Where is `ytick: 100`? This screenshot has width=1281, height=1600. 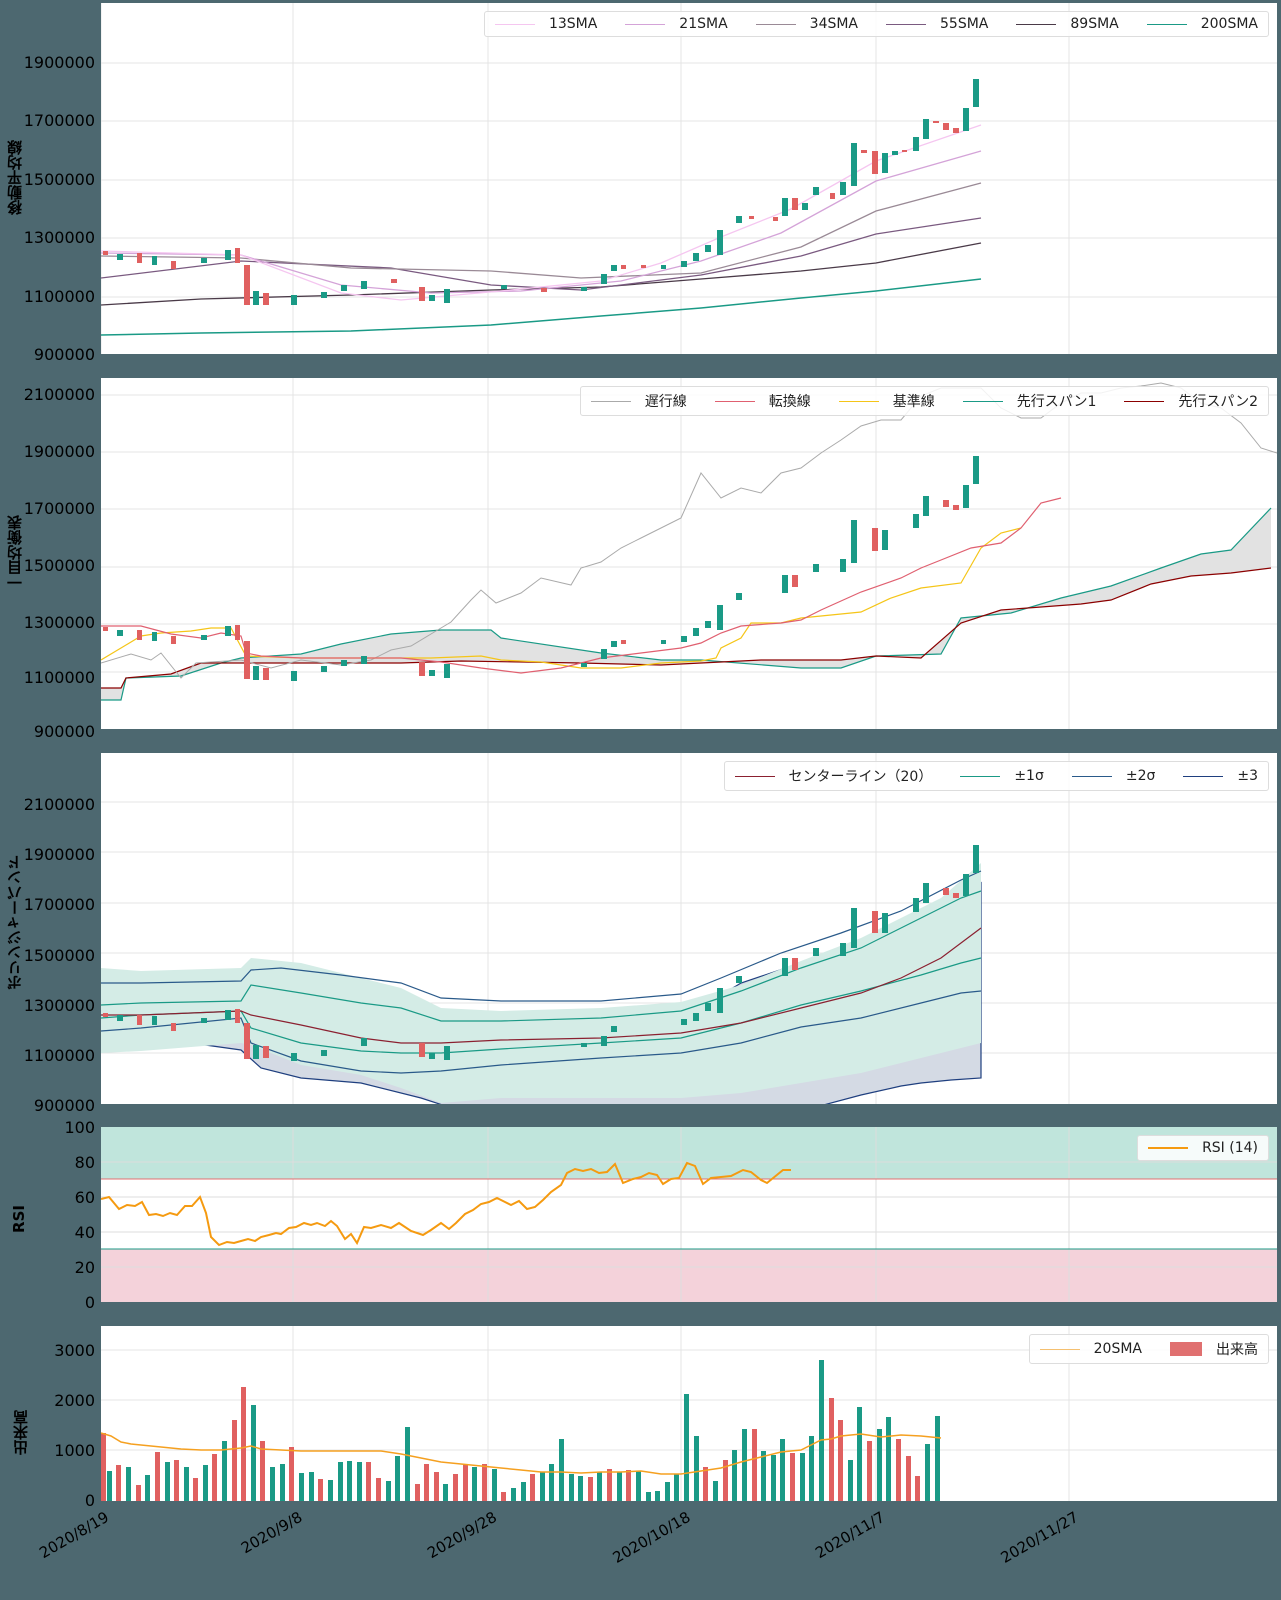
ytick: 100 is located at coordinates (79, 1127).